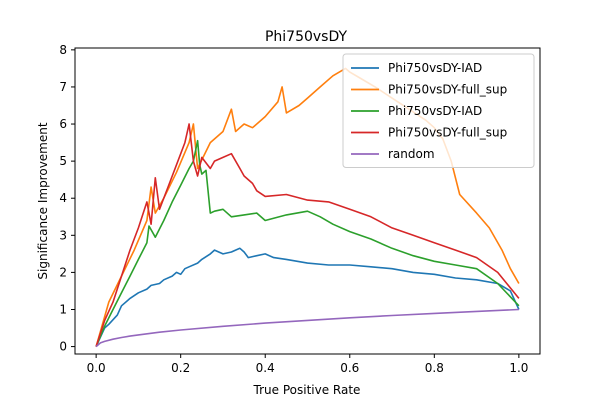  I want to click on x-tick-label: 0.2, so click(180, 368).